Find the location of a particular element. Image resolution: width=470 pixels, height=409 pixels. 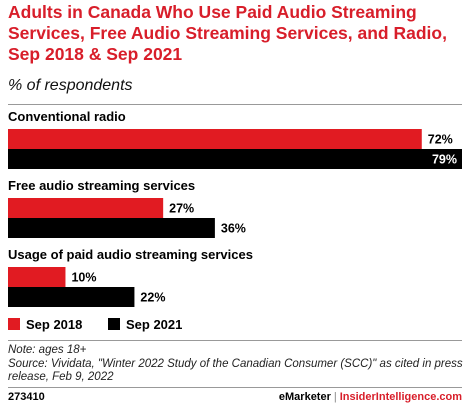

legend-item-sep-2021: Sep 2021 is located at coordinates (145, 324).